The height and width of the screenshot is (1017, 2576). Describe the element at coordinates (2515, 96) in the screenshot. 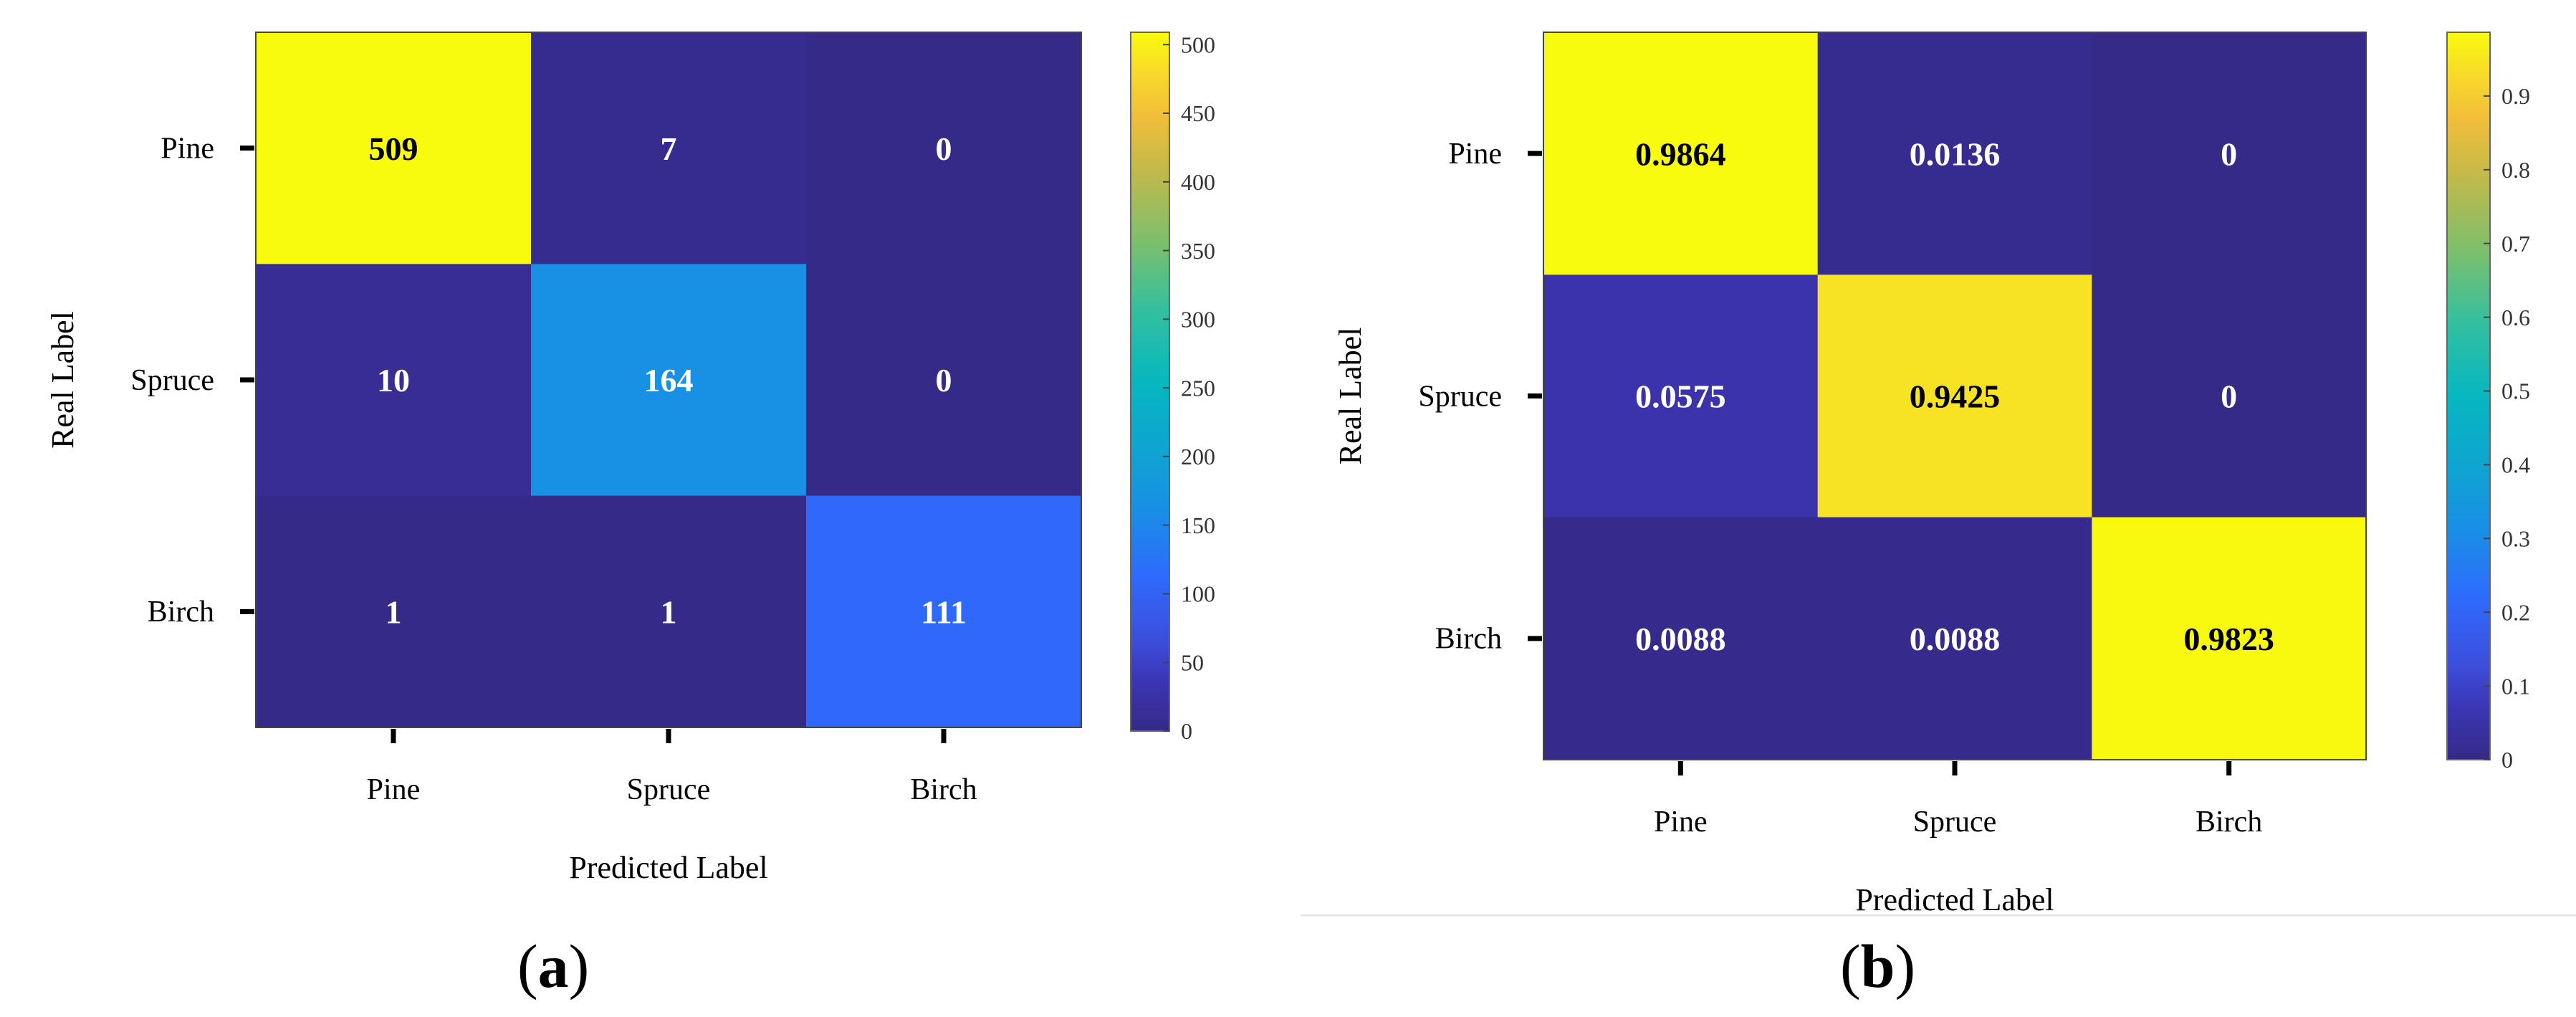

I see `colorbar-tick-label-9: 0.9` at that location.